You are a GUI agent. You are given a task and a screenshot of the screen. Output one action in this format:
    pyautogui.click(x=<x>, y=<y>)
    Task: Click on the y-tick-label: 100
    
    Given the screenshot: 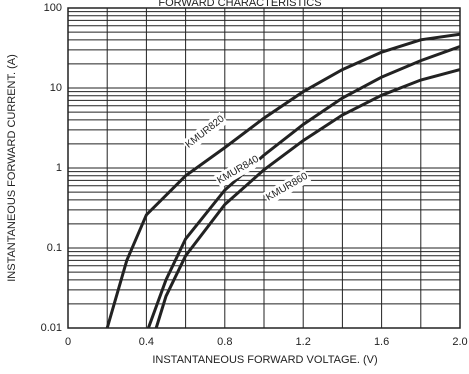 What is the action you would take?
    pyautogui.click(x=53, y=8)
    